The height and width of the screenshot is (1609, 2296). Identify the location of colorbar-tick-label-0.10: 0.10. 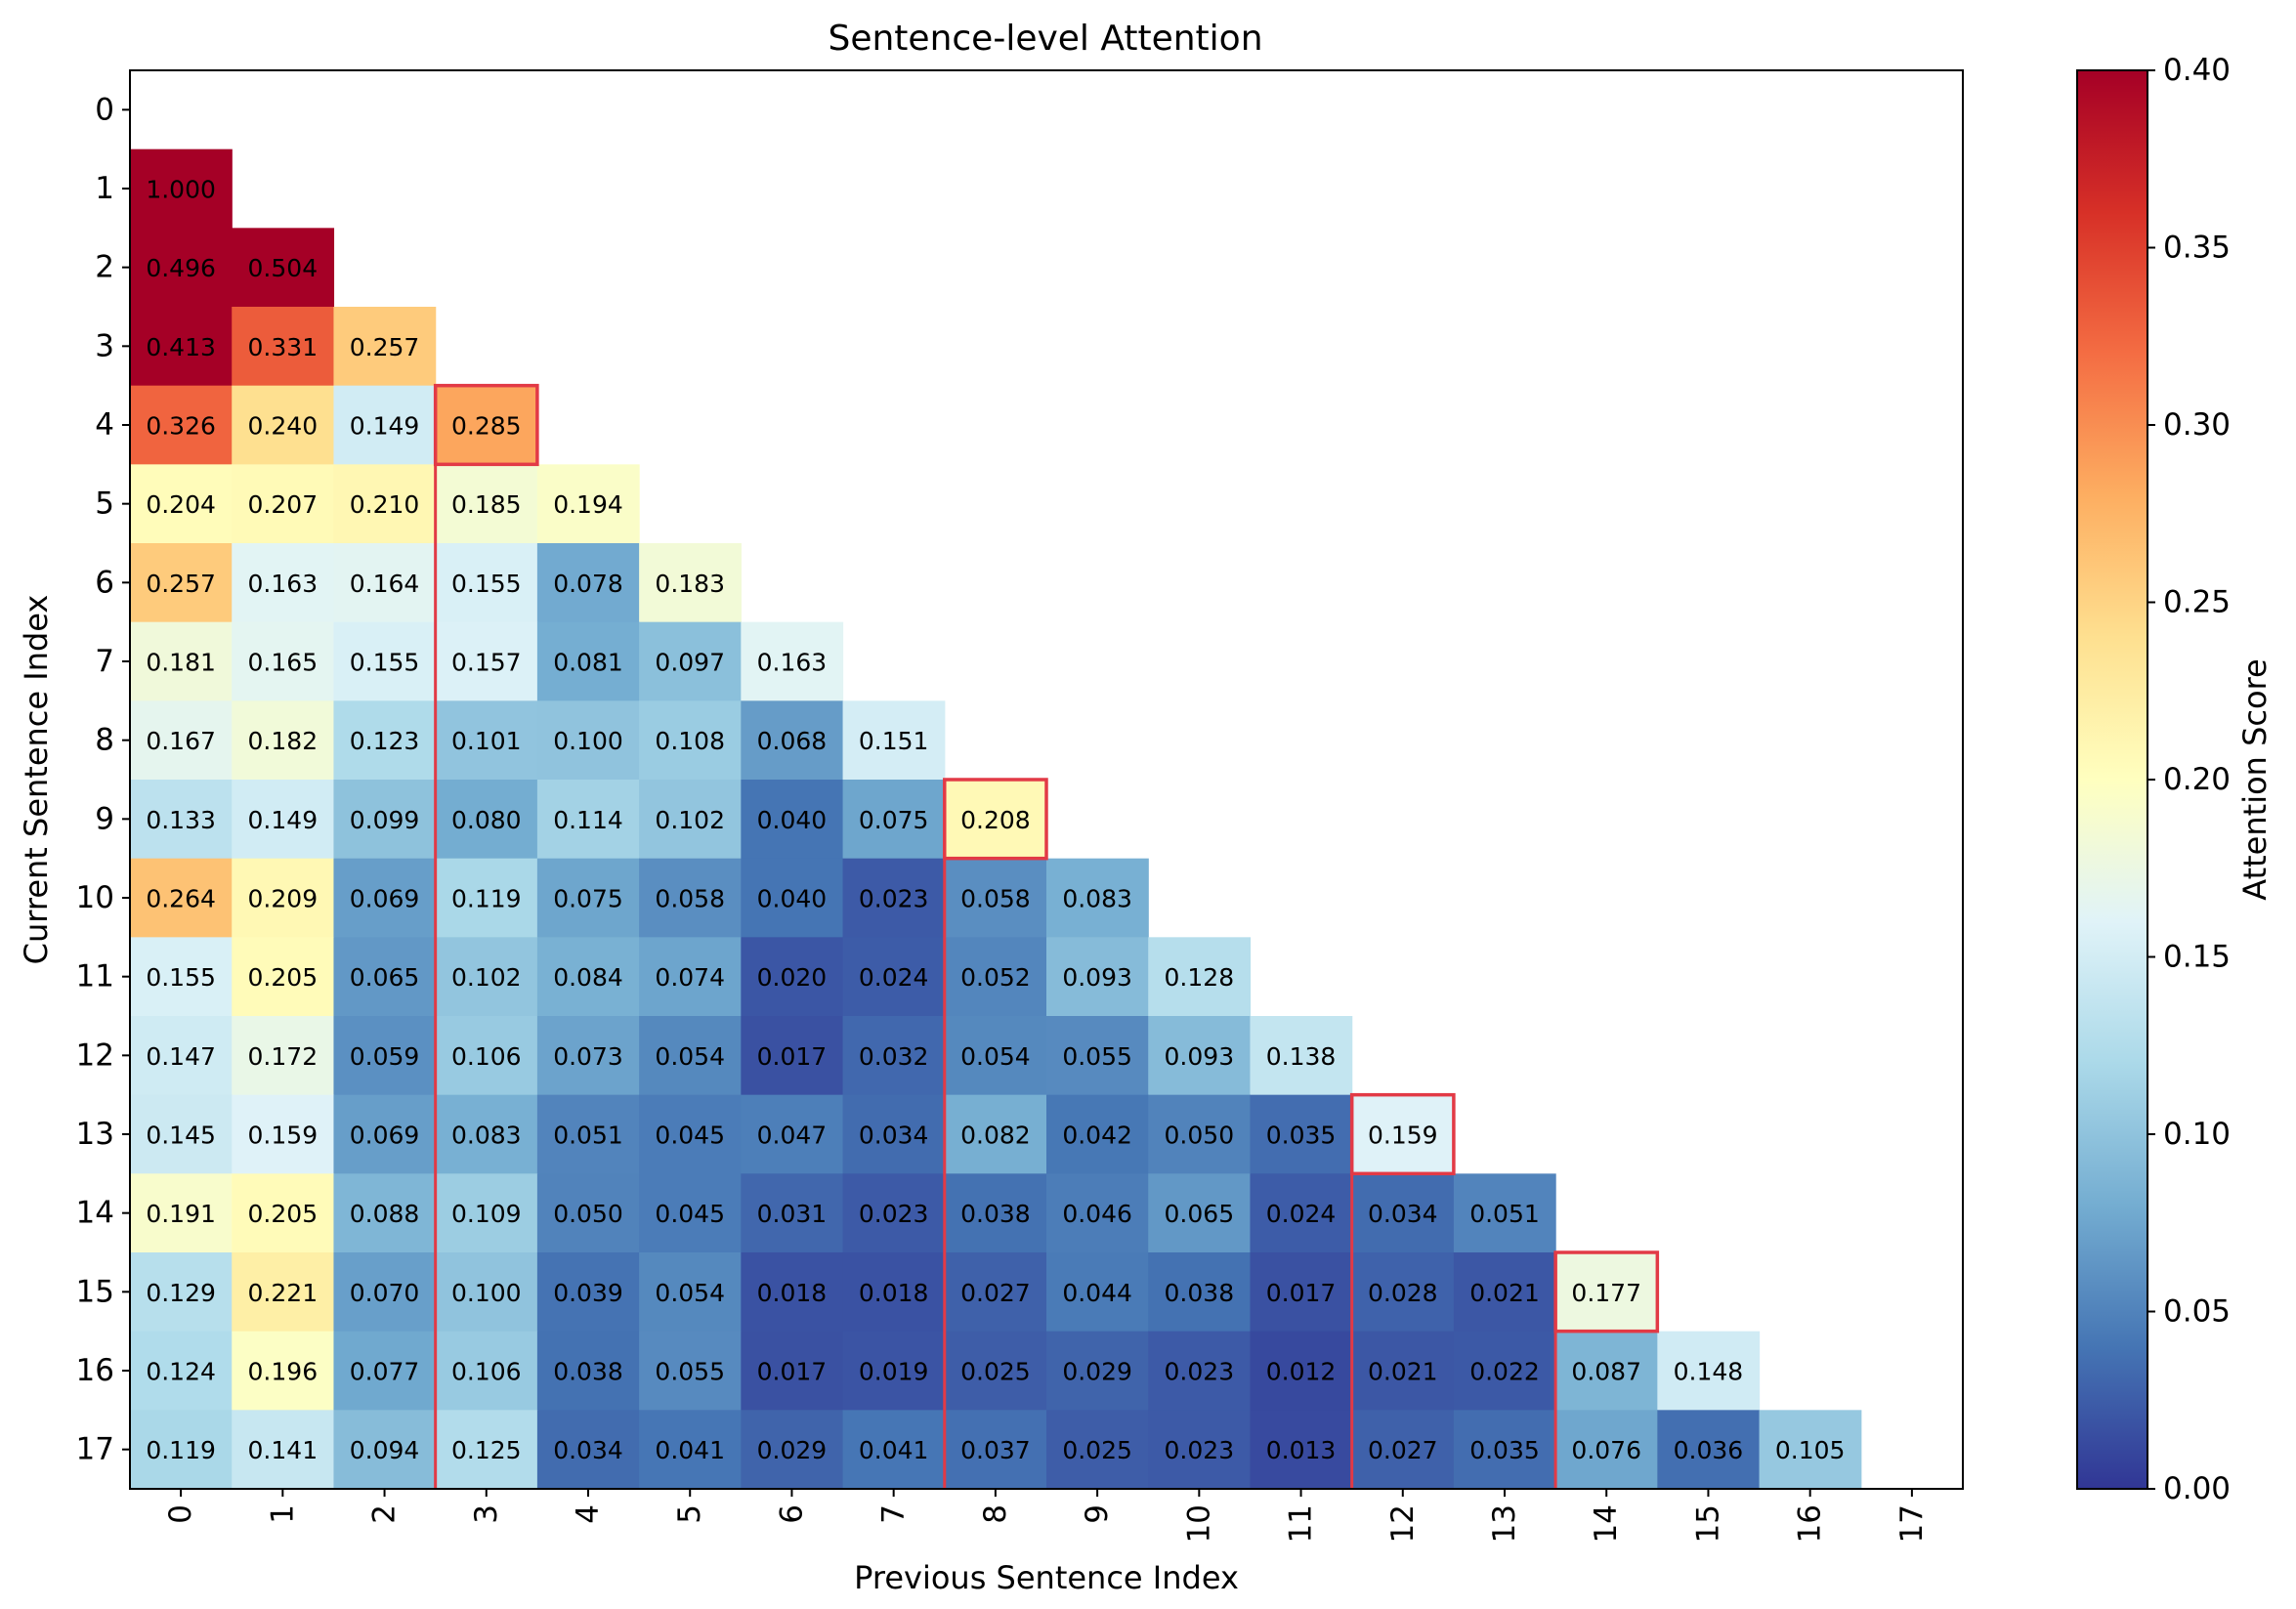
(2197, 1134).